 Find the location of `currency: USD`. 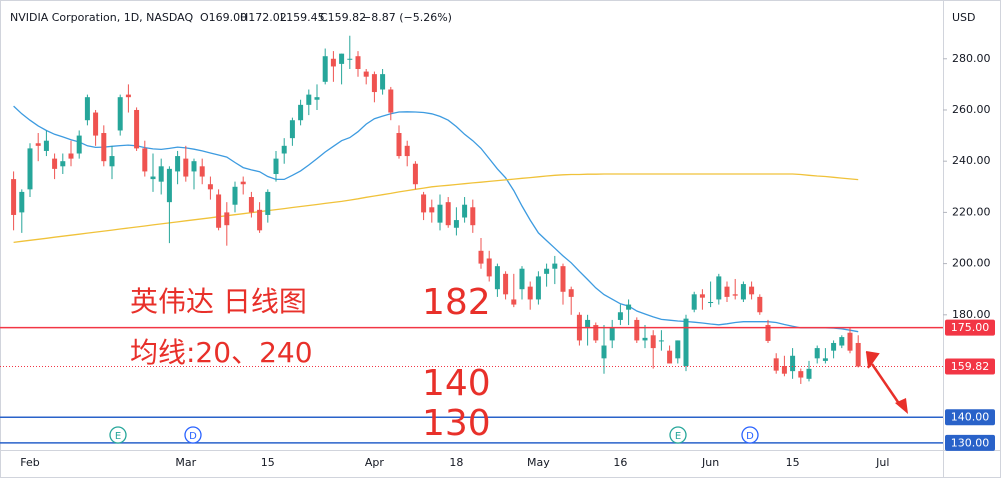

currency: USD is located at coordinates (964, 17).